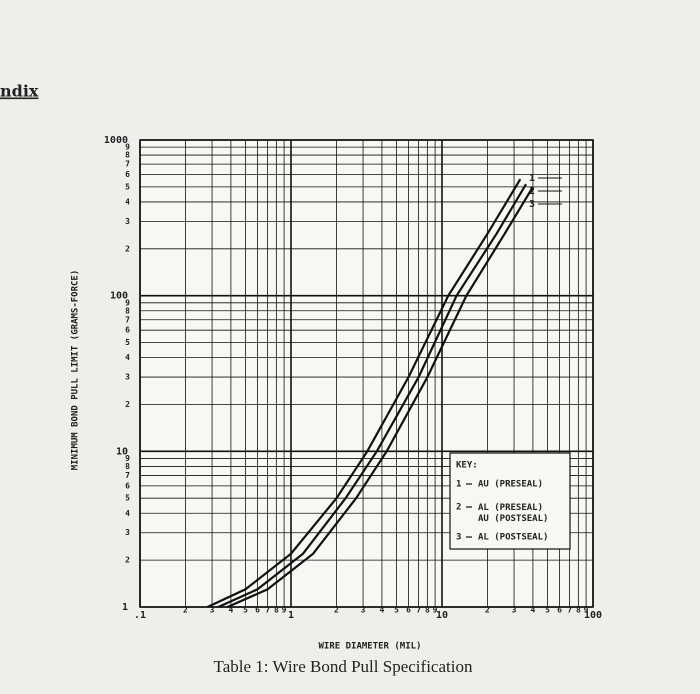 The image size is (700, 694). Describe the element at coordinates (510, 485) in the screenshot. I see `legend-label: AU (PRESEAL)` at that location.